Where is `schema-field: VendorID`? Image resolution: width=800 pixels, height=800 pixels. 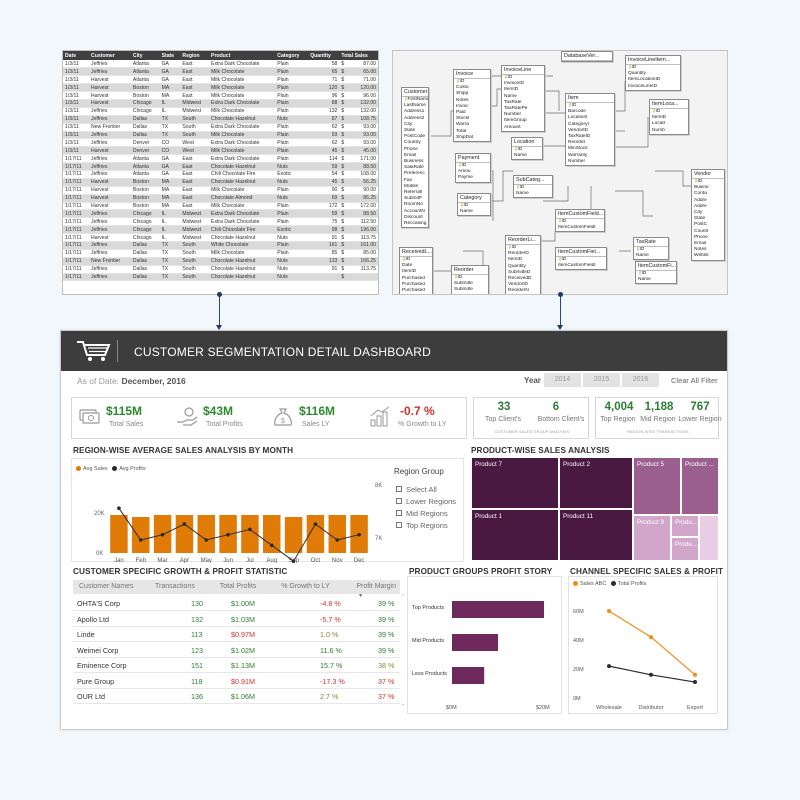 schema-field: VendorID is located at coordinates (578, 130).